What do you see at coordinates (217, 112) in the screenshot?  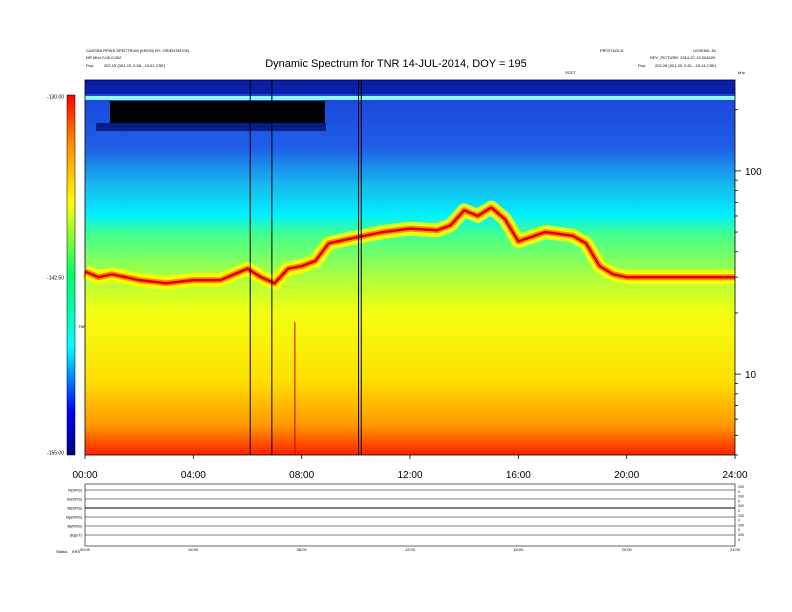 I see `black-block` at bounding box center [217, 112].